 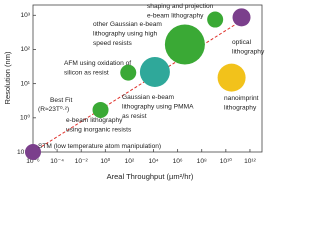 I want to click on x-tick-label: 10⁻⁶, so click(x=33, y=161).